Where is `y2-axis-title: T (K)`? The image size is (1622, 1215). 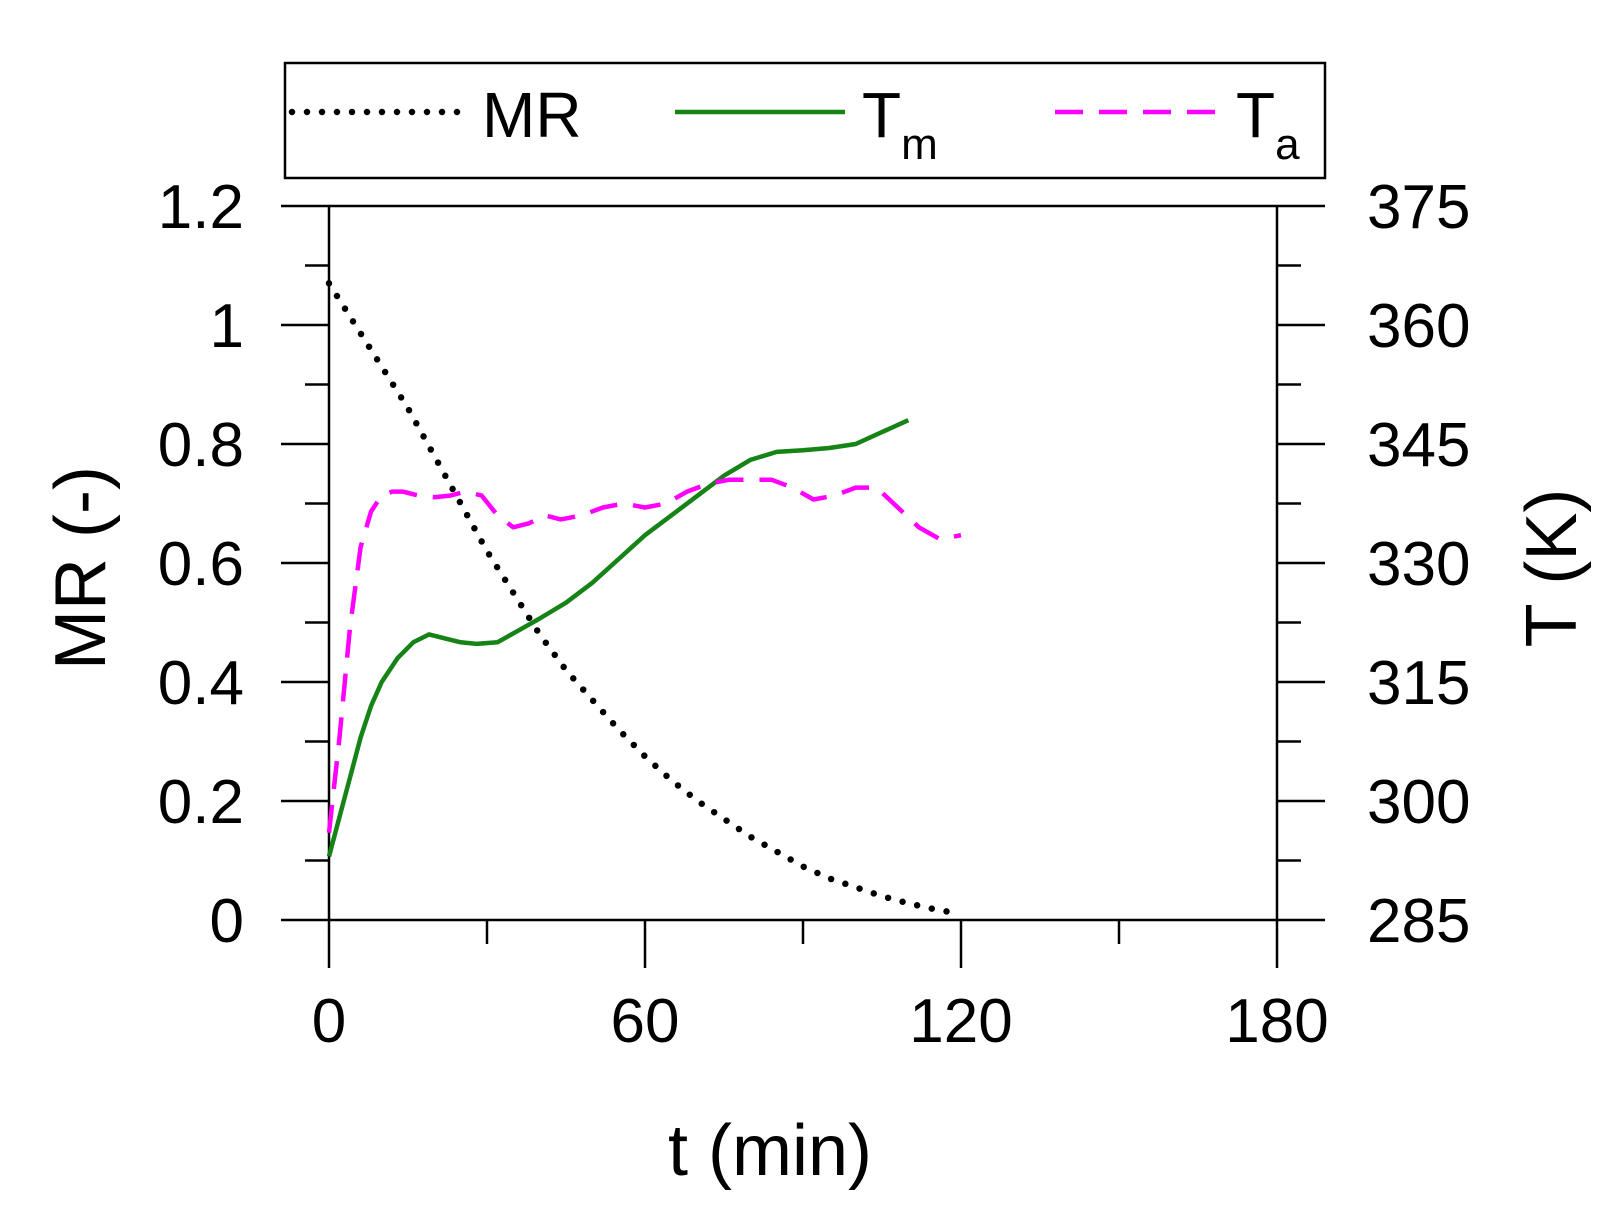
y2-axis-title: T (K) is located at coordinates (1552, 568).